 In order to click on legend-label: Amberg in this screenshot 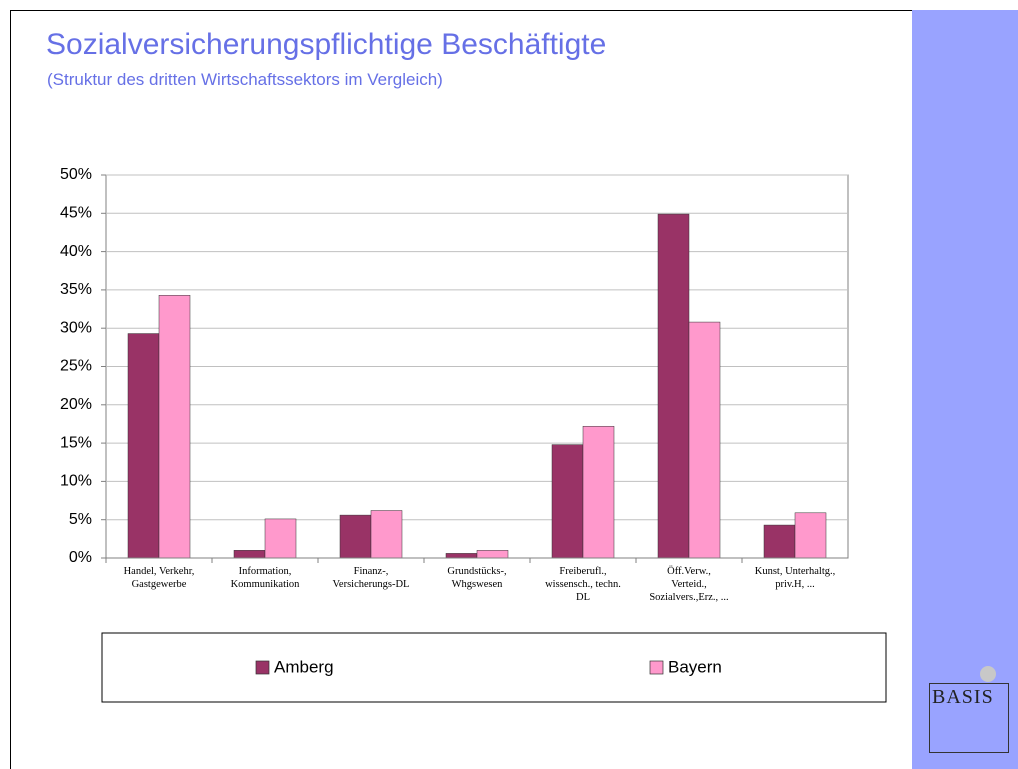, I will do `click(304, 666)`.